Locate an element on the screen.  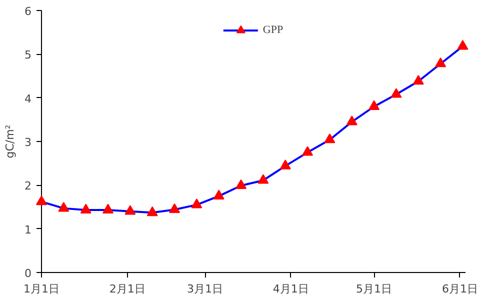
x-tick-label: 4月1日 is located at coordinates (290, 289).